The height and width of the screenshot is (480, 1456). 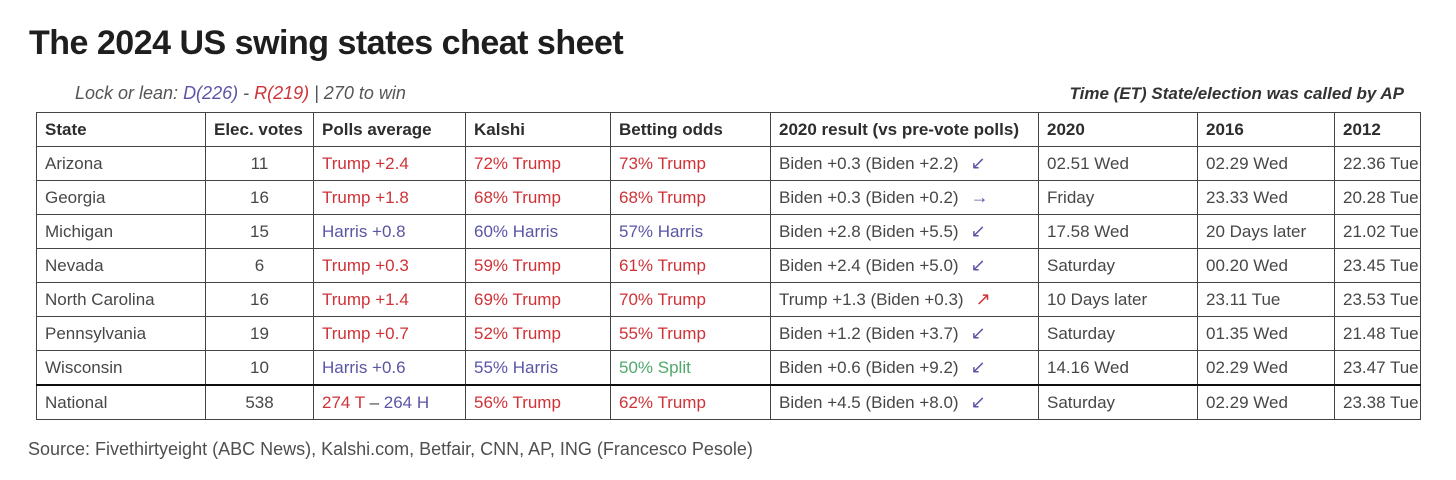 I want to click on cell-2020-result: Biden +2.4 (Biden +5.0) ↙, so click(x=904, y=265).